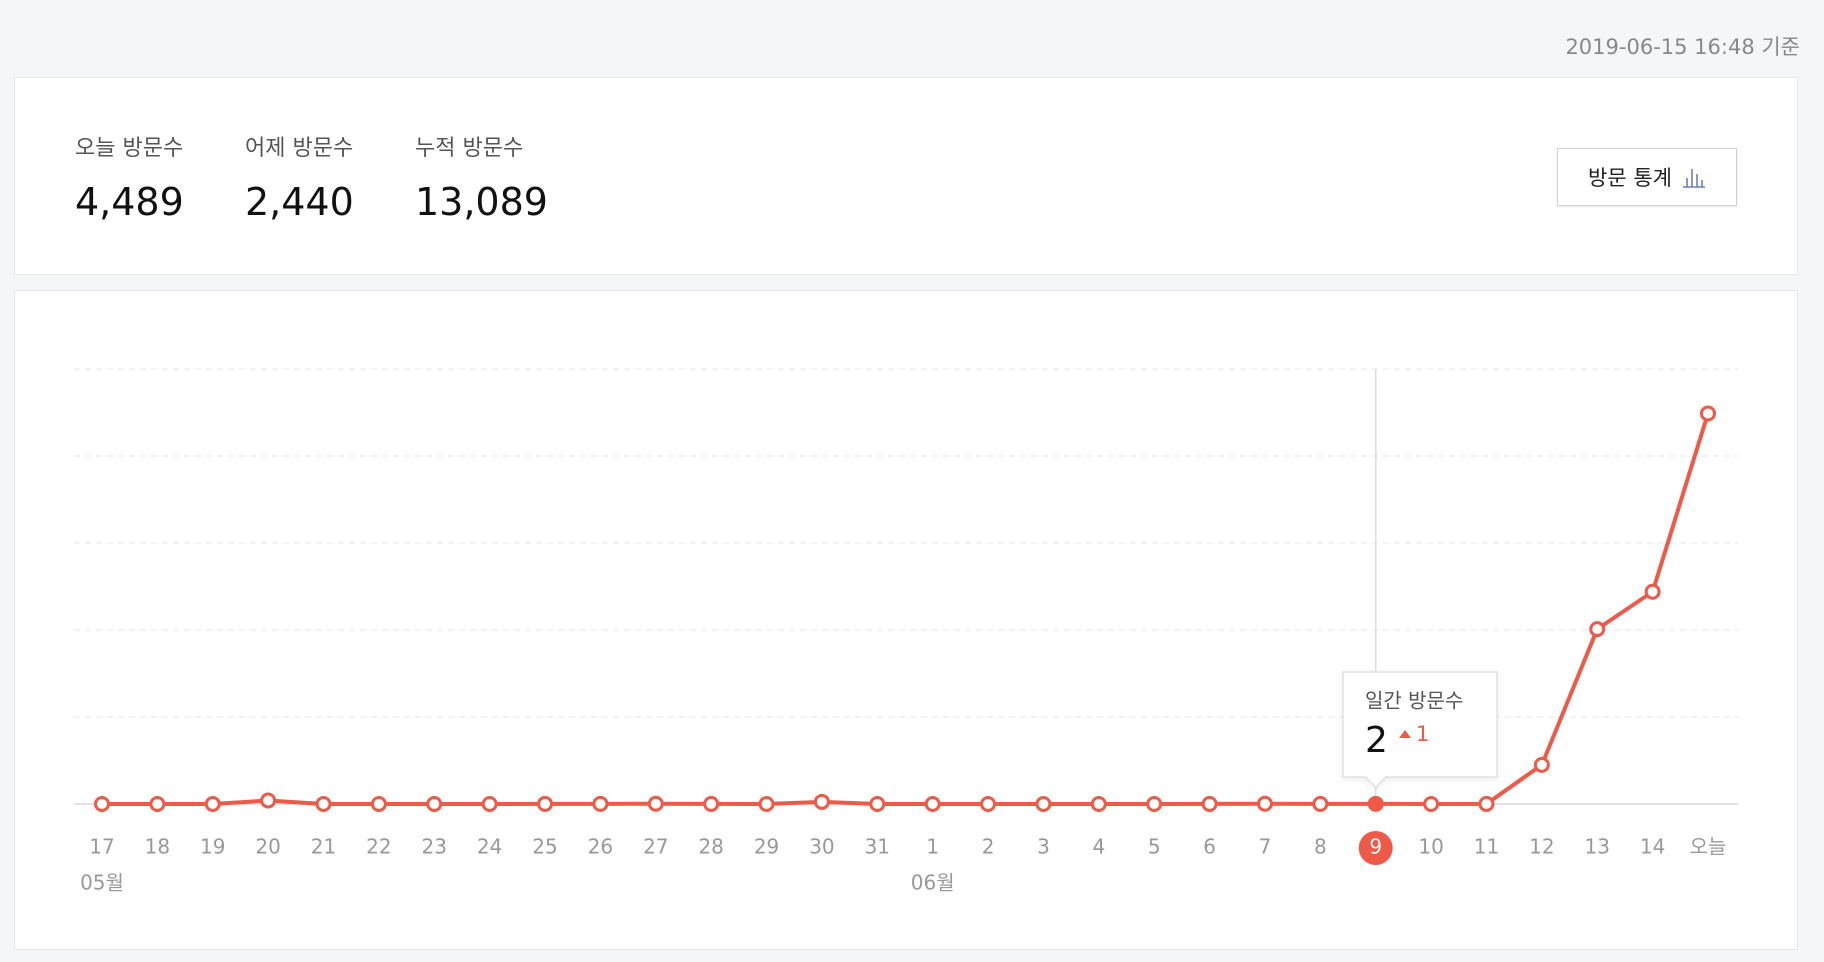 Image resolution: width=1824 pixels, height=962 pixels. Describe the element at coordinates (157, 847) in the screenshot. I see `x-tick-label: 18` at that location.